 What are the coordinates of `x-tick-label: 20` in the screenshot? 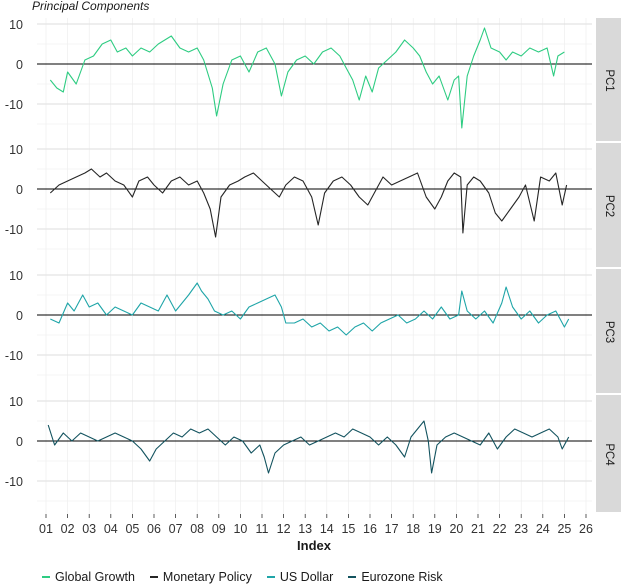 It's located at (456, 529).